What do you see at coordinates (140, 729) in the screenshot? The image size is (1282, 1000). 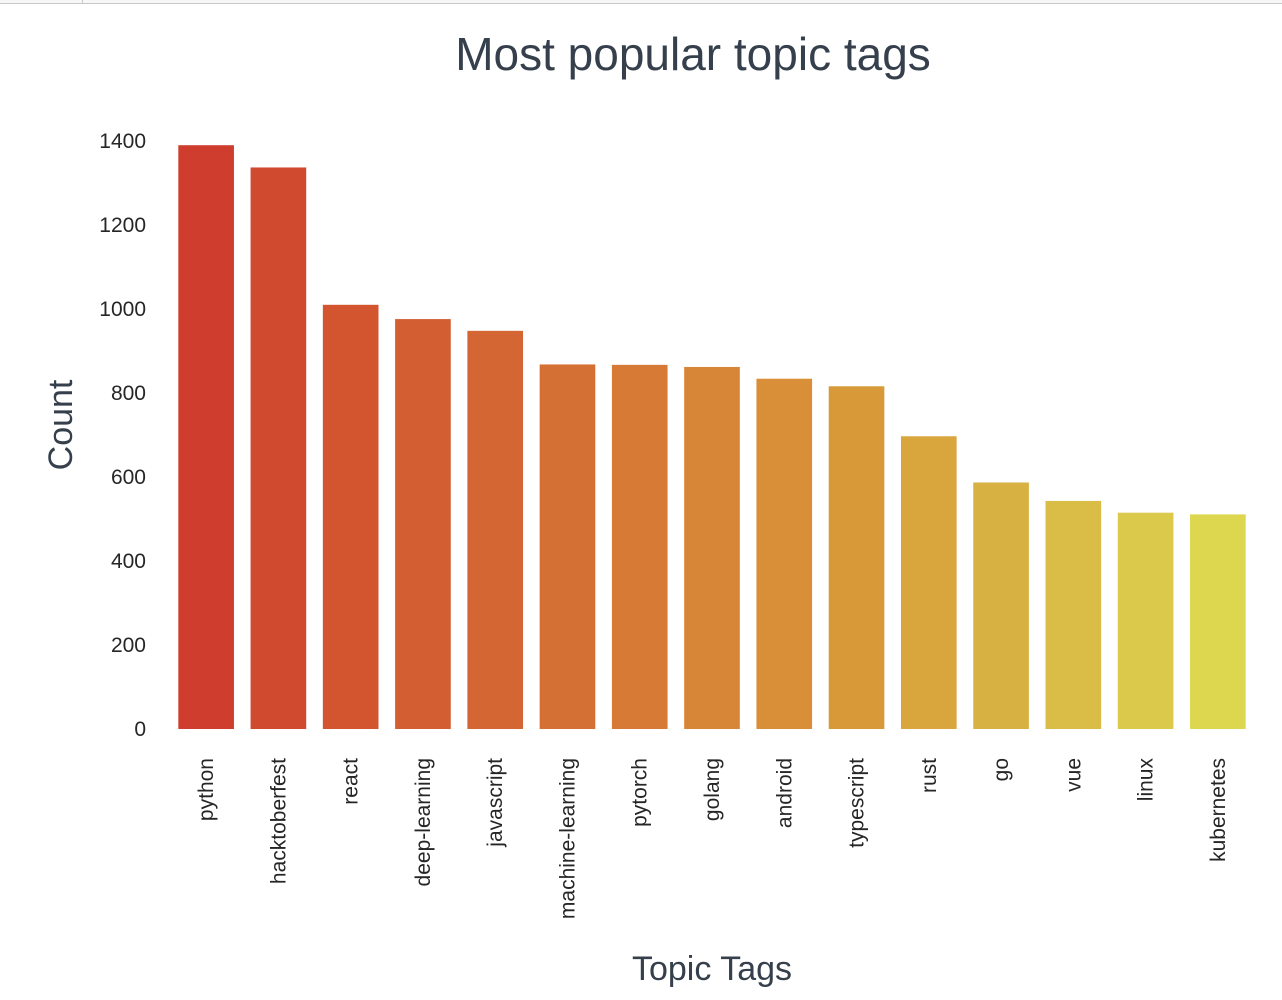 I see `y-tick-label: 0` at bounding box center [140, 729].